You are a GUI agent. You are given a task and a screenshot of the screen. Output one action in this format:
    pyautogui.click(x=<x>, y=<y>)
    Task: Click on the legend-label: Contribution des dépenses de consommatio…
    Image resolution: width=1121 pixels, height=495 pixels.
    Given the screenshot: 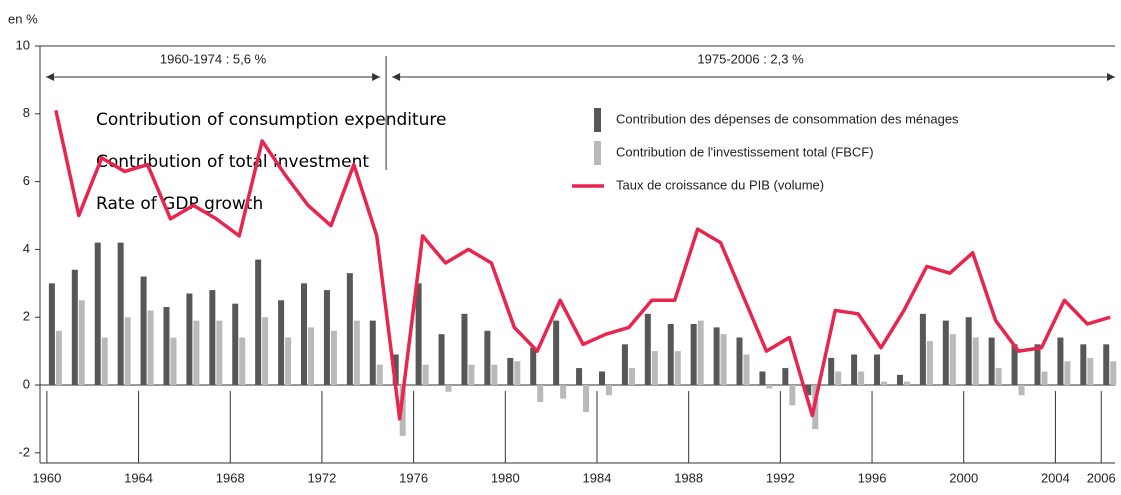 What is the action you would take?
    pyautogui.click(x=787, y=118)
    